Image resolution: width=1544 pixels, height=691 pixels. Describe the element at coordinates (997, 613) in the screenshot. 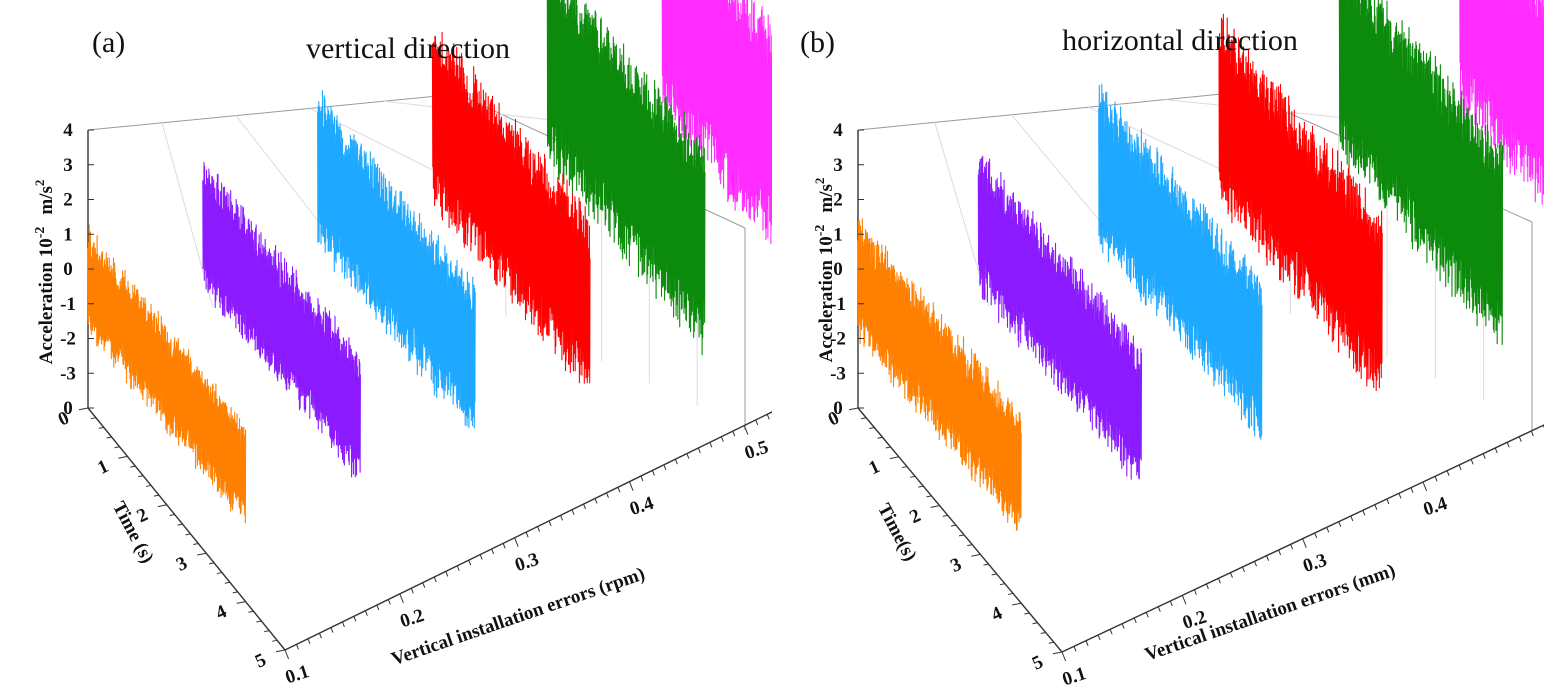

I see `time-tick-label: 4` at that location.